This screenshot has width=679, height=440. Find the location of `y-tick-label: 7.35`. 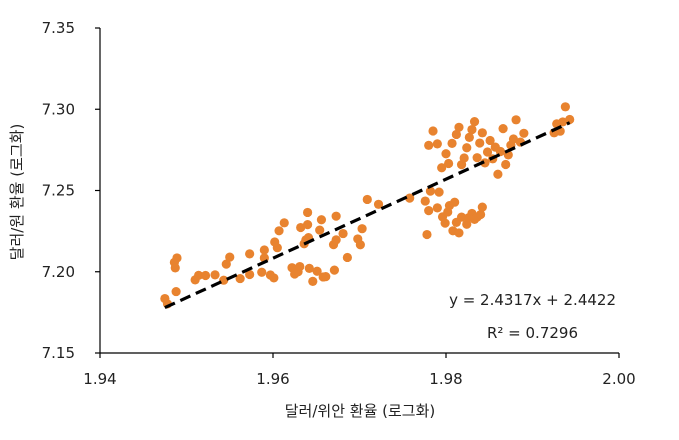

y-tick-label: 7.35 is located at coordinates (58, 28).